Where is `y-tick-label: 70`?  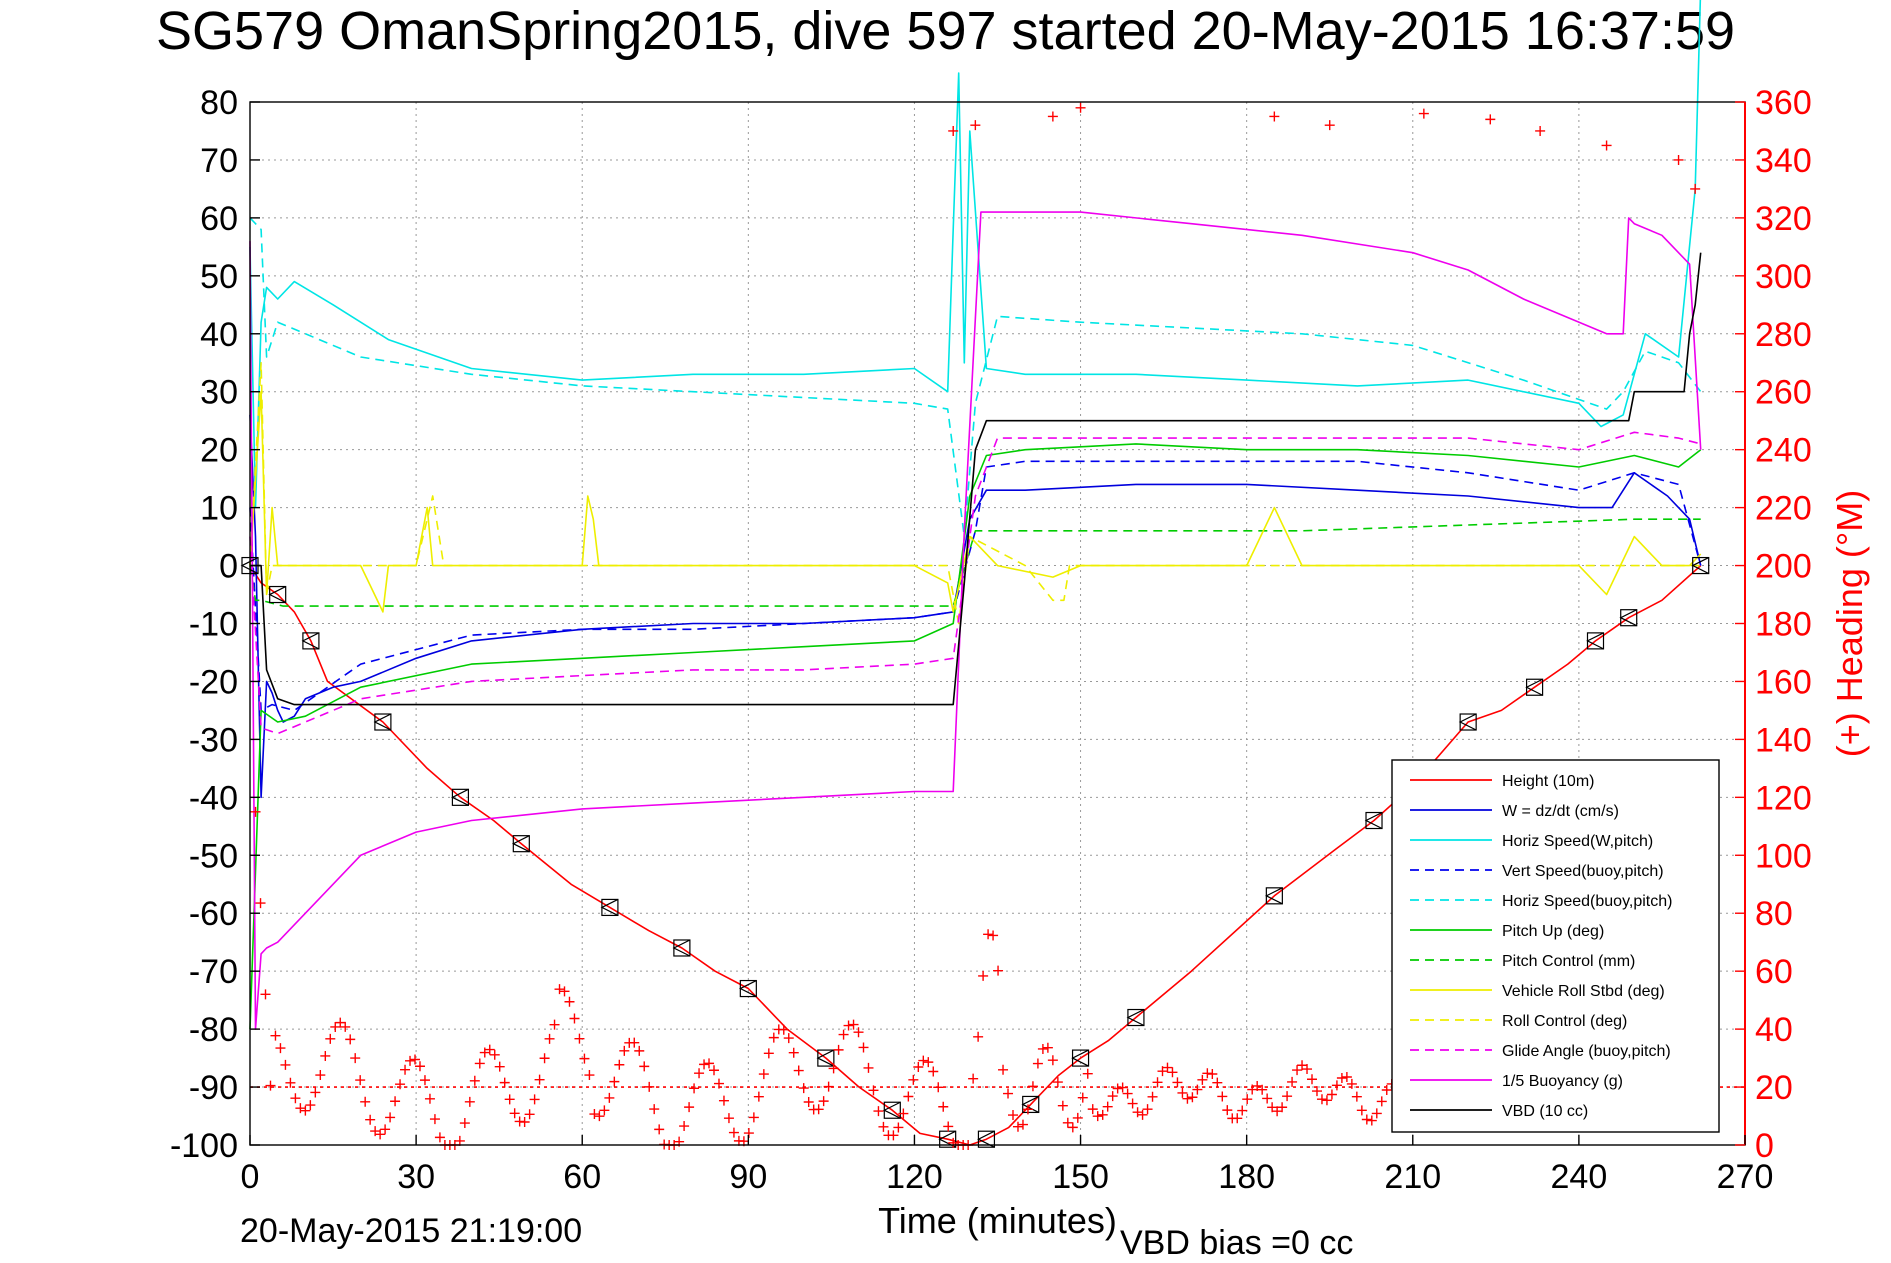
y-tick-label: 70 is located at coordinates (219, 161).